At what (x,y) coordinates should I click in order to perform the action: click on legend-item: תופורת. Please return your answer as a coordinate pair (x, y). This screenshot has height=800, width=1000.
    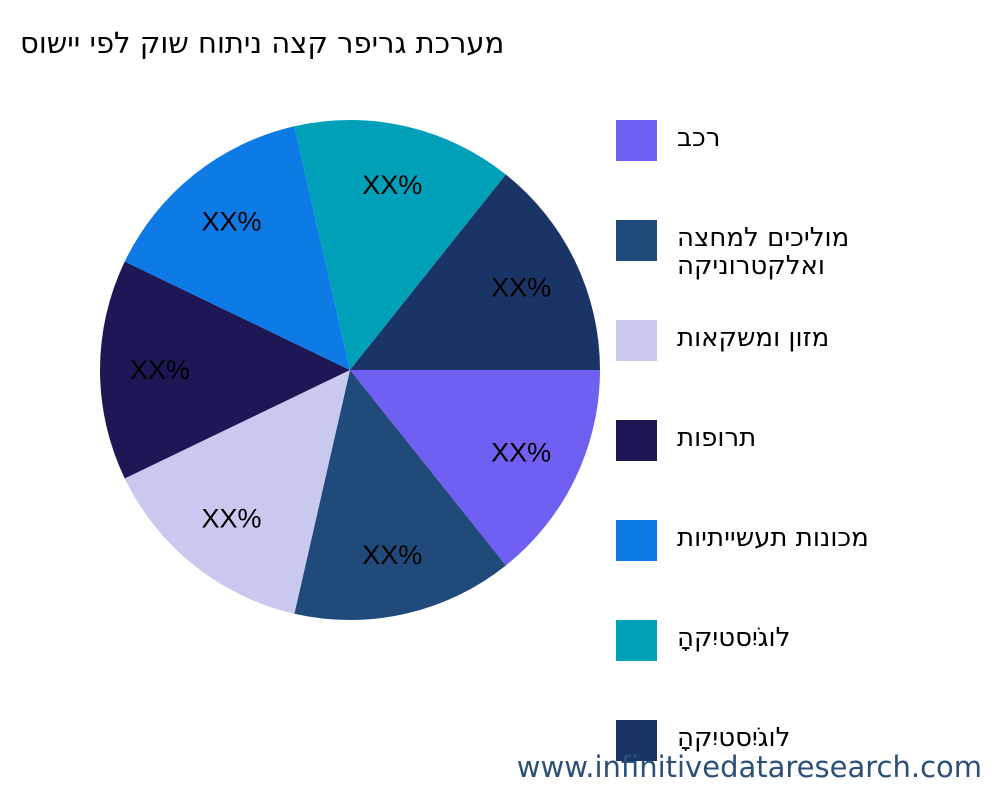
    Looking at the image, I should click on (686, 440).